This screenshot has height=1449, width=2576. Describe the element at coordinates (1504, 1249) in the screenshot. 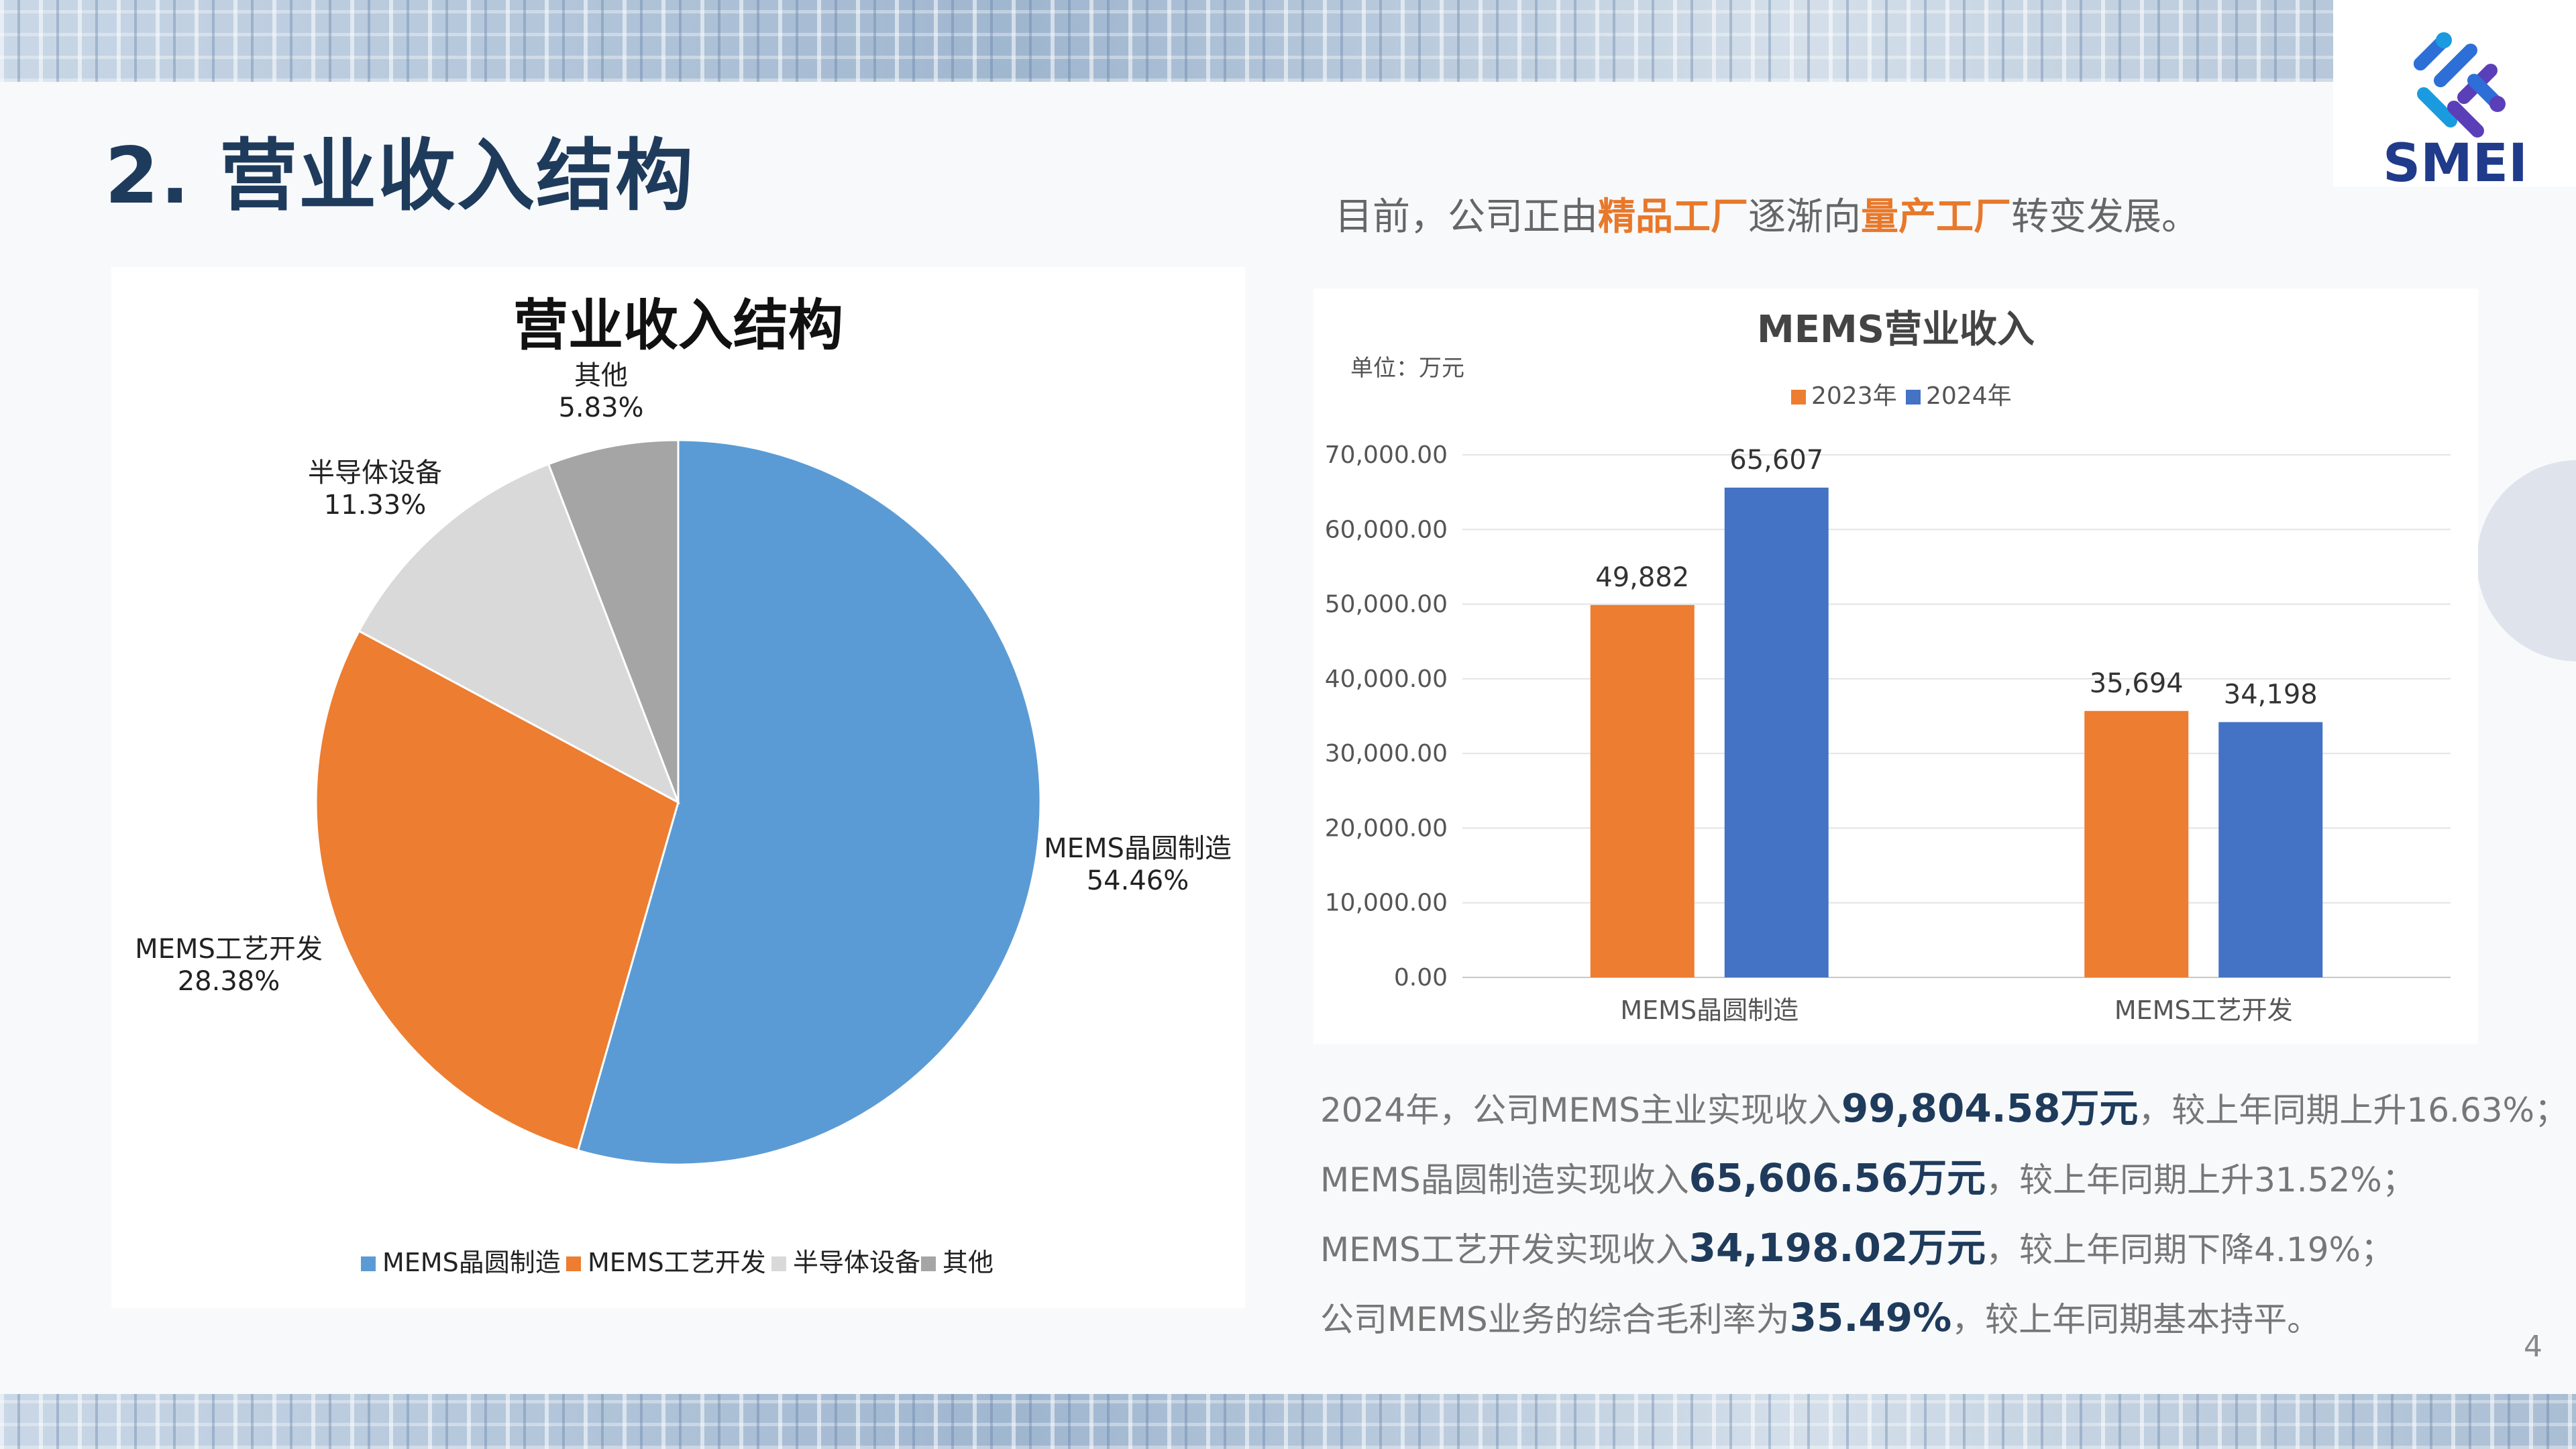

I see `note-3-text: MEMS工艺开发实现收入` at that location.